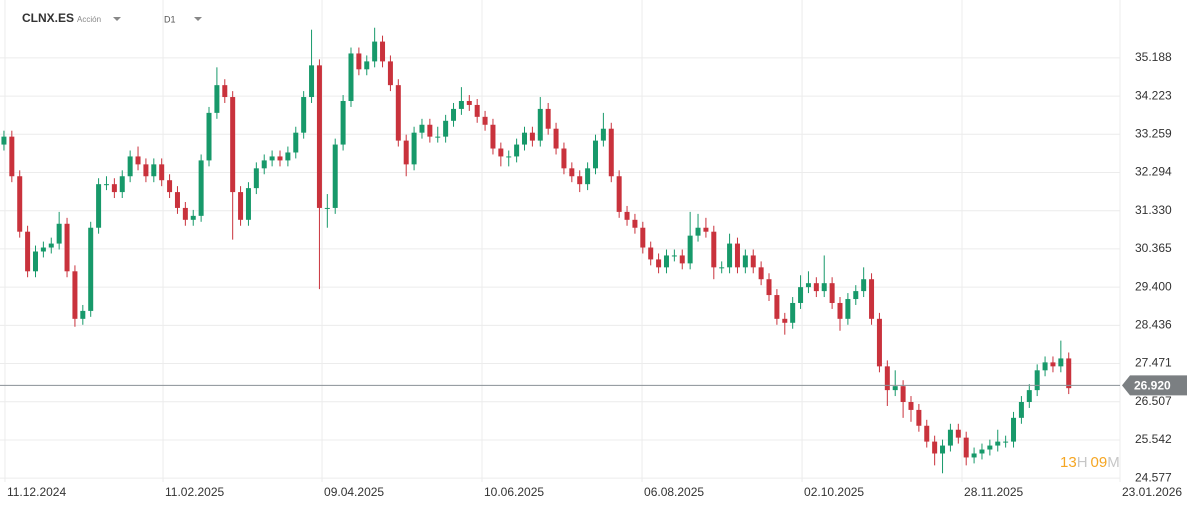  I want to click on y-tick-label: 25.542, so click(1153, 439).